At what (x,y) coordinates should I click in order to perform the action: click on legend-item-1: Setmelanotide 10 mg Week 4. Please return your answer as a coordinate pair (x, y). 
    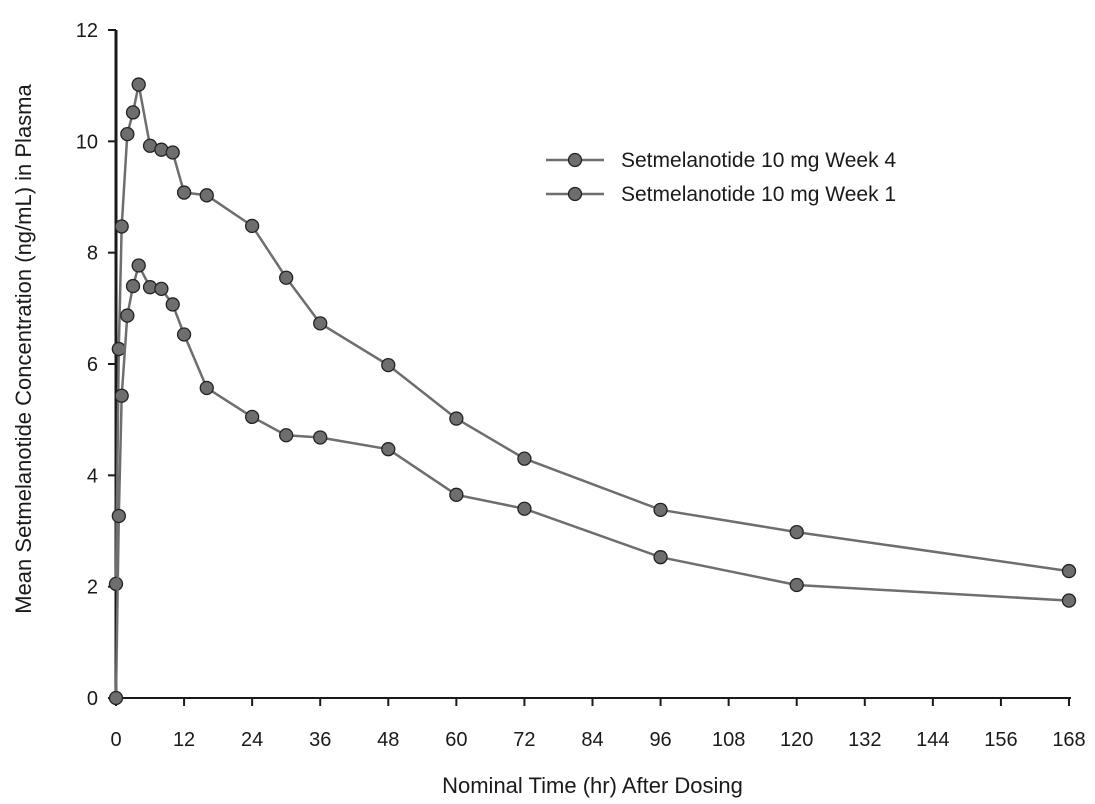
    Looking at the image, I should click on (721, 160).